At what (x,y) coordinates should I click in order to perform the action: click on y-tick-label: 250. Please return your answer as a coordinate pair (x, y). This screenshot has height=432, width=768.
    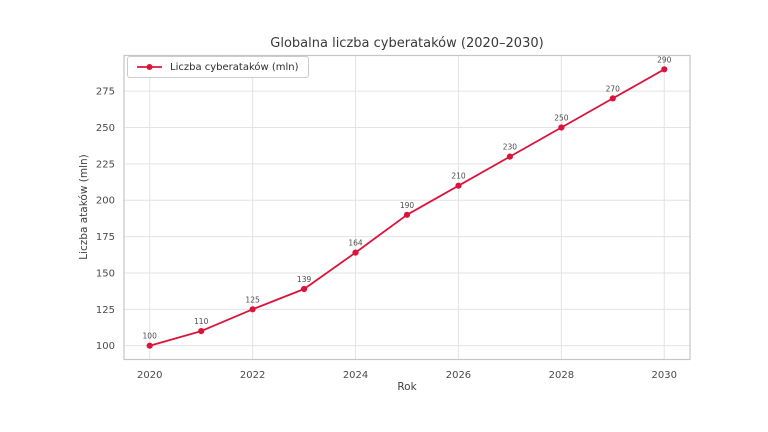
    Looking at the image, I should click on (105, 128).